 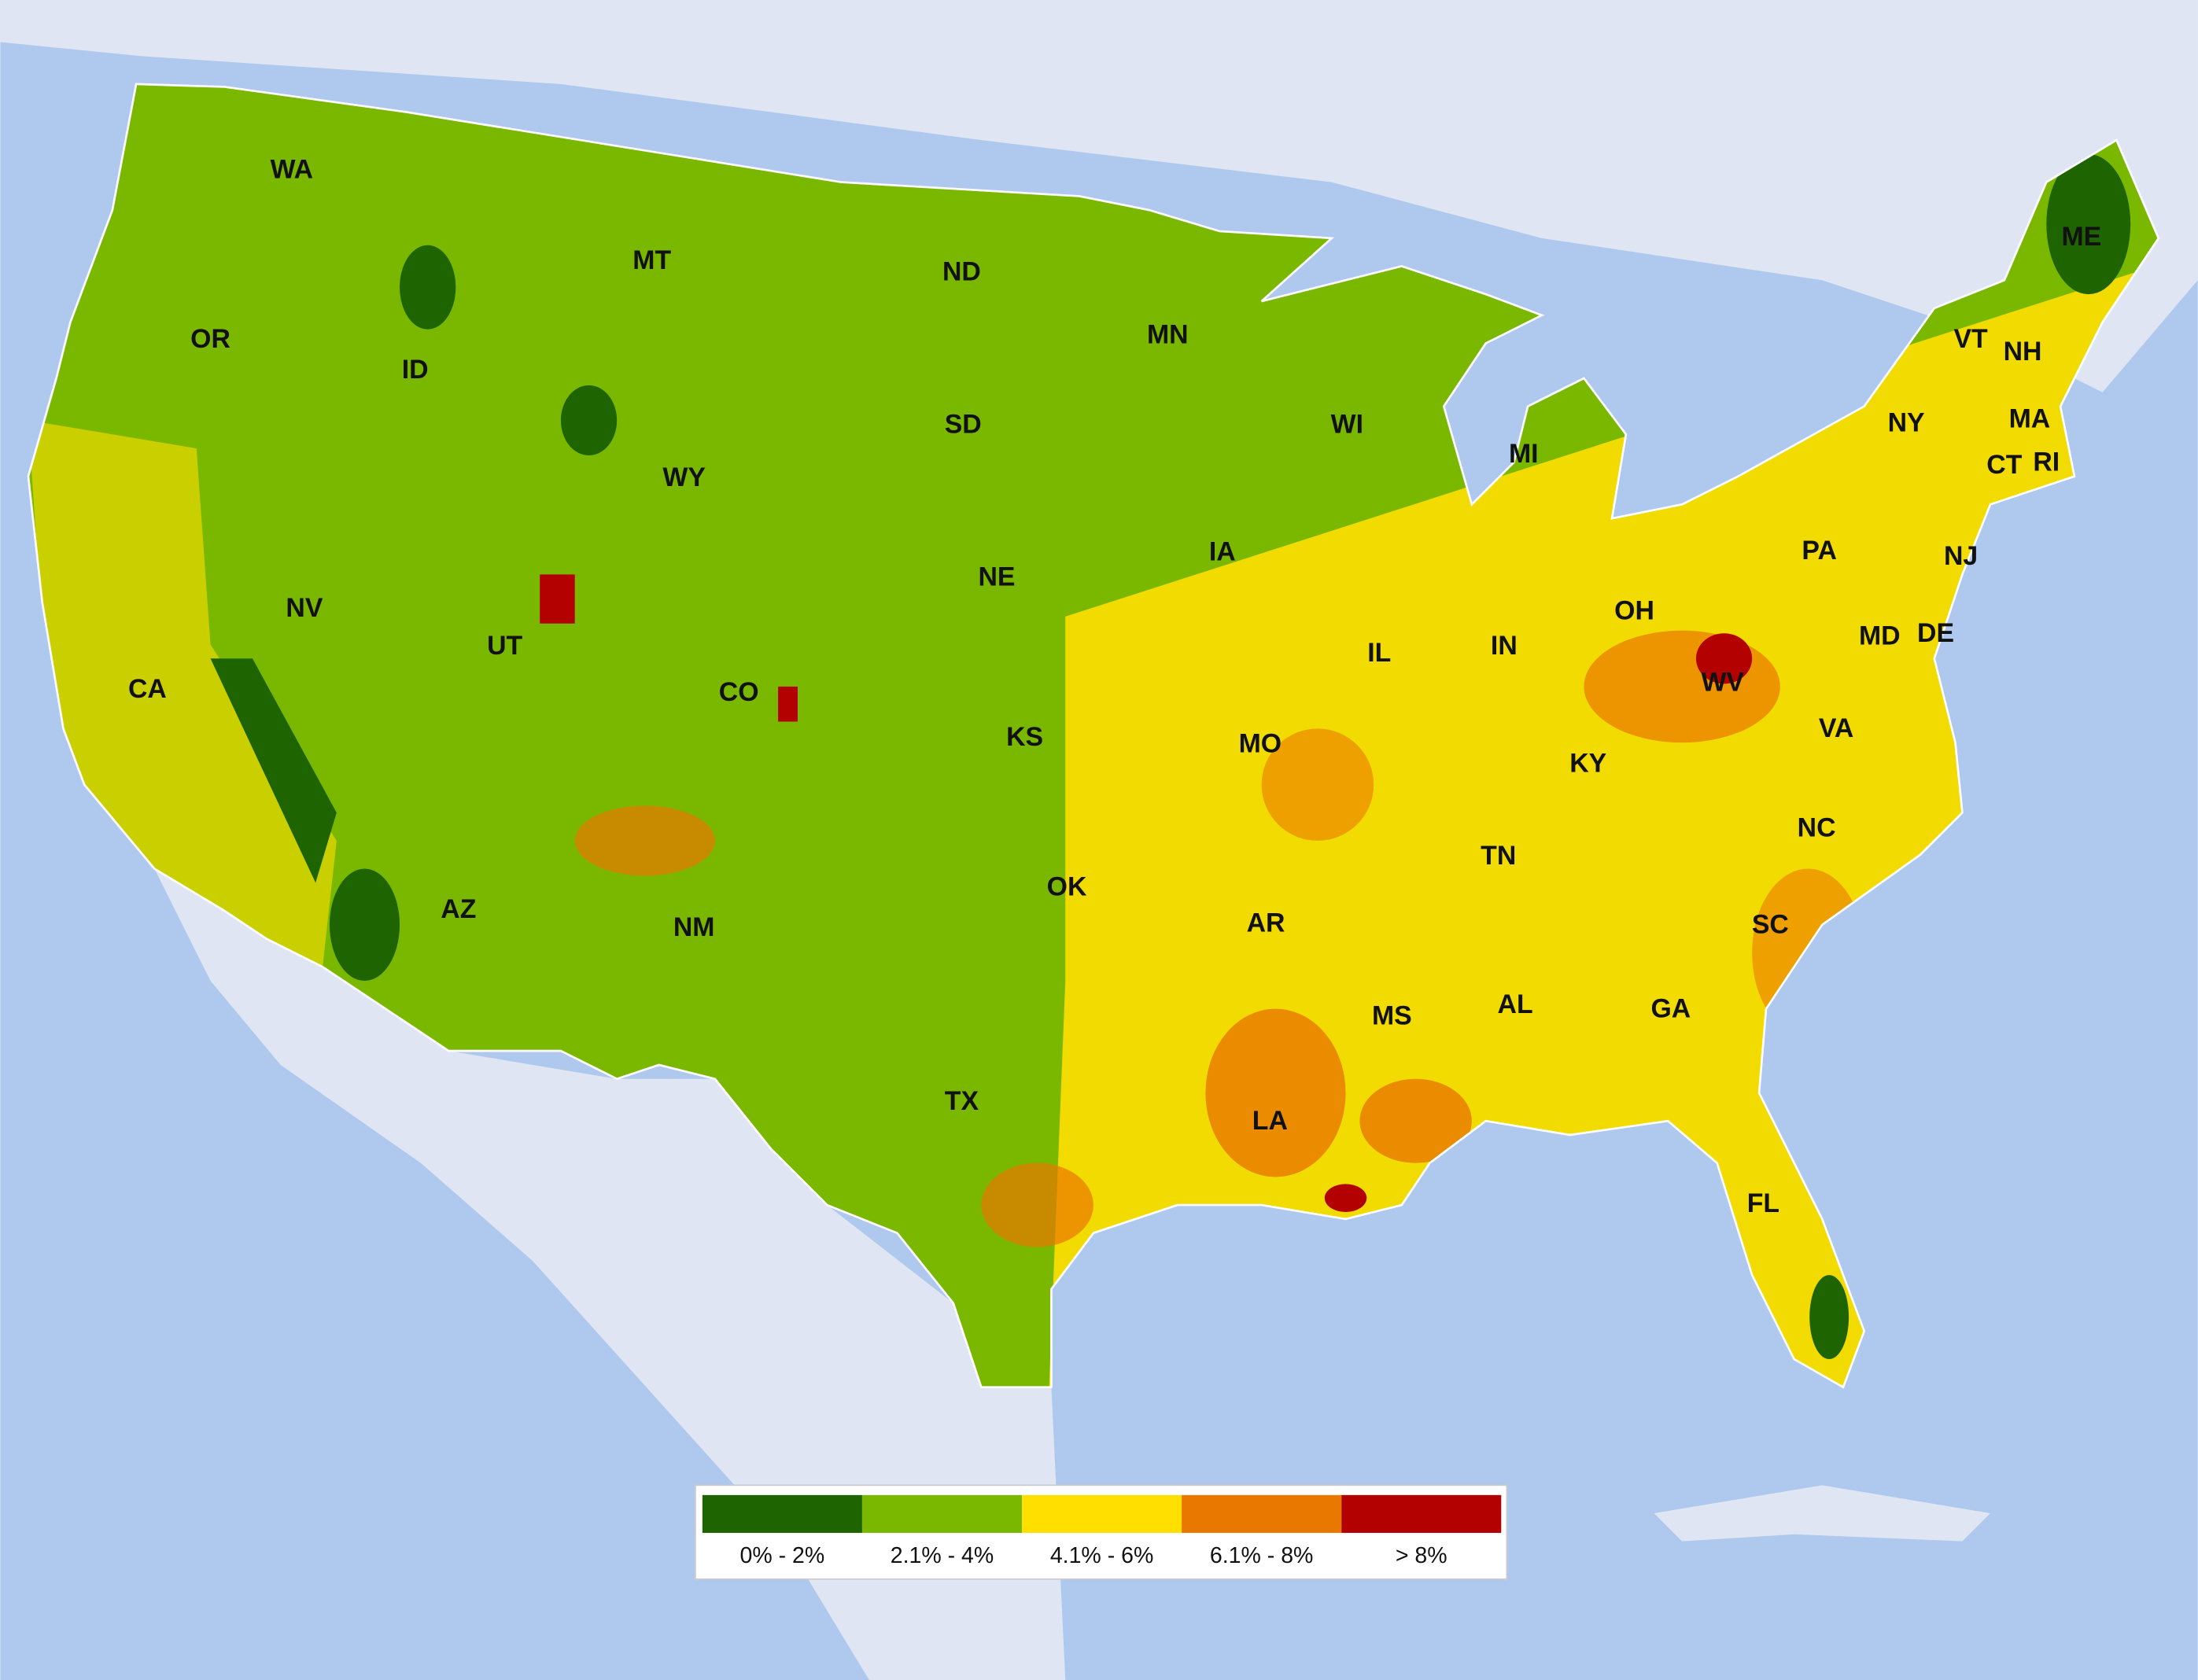 What do you see at coordinates (304, 608) in the screenshot?
I see `state-label: NV` at bounding box center [304, 608].